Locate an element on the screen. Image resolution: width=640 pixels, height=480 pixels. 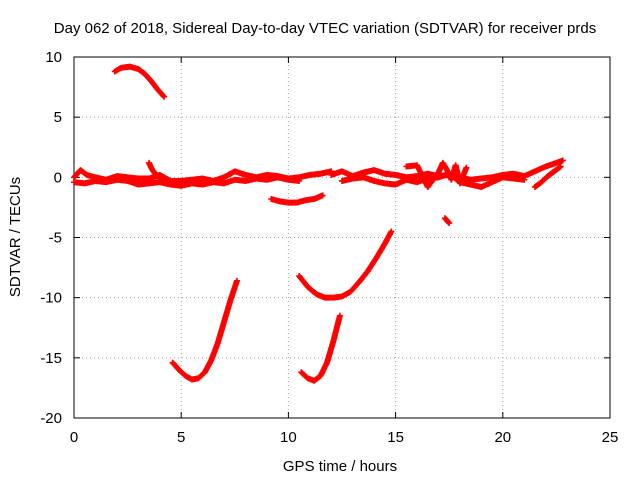
series-arc-mid is located at coordinates (345, 264).